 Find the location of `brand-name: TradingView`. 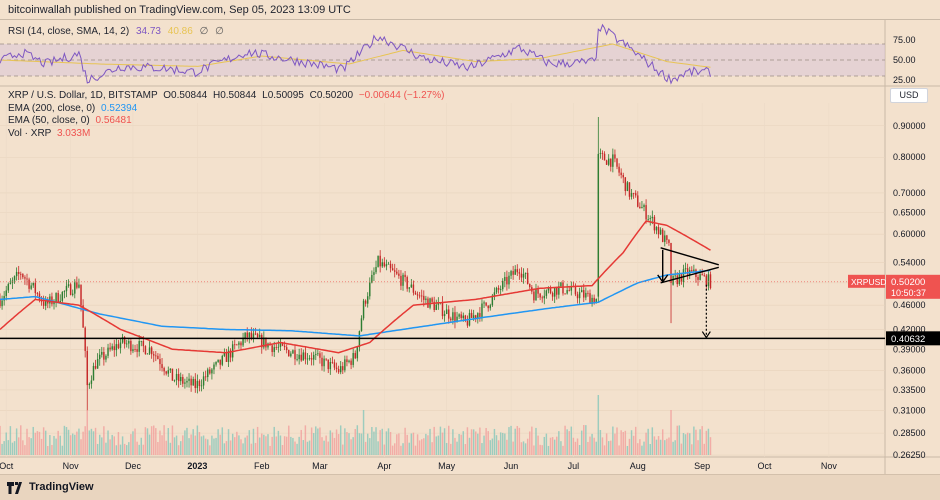

brand-name: TradingView is located at coordinates (61, 487).